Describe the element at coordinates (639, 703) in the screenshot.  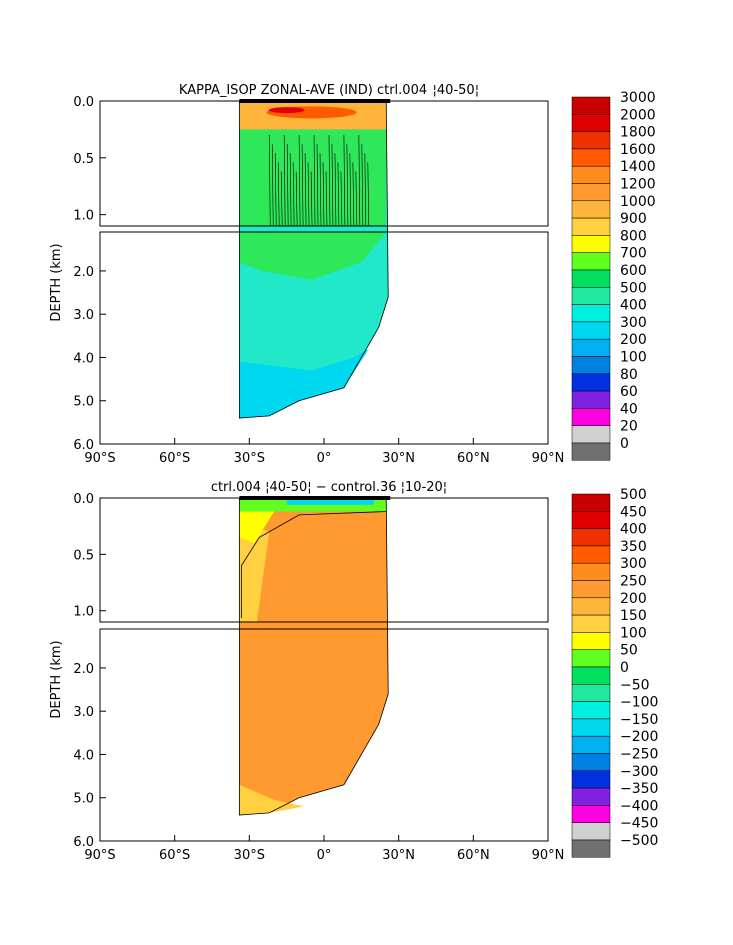
I see `colorbar-label: −100` at that location.